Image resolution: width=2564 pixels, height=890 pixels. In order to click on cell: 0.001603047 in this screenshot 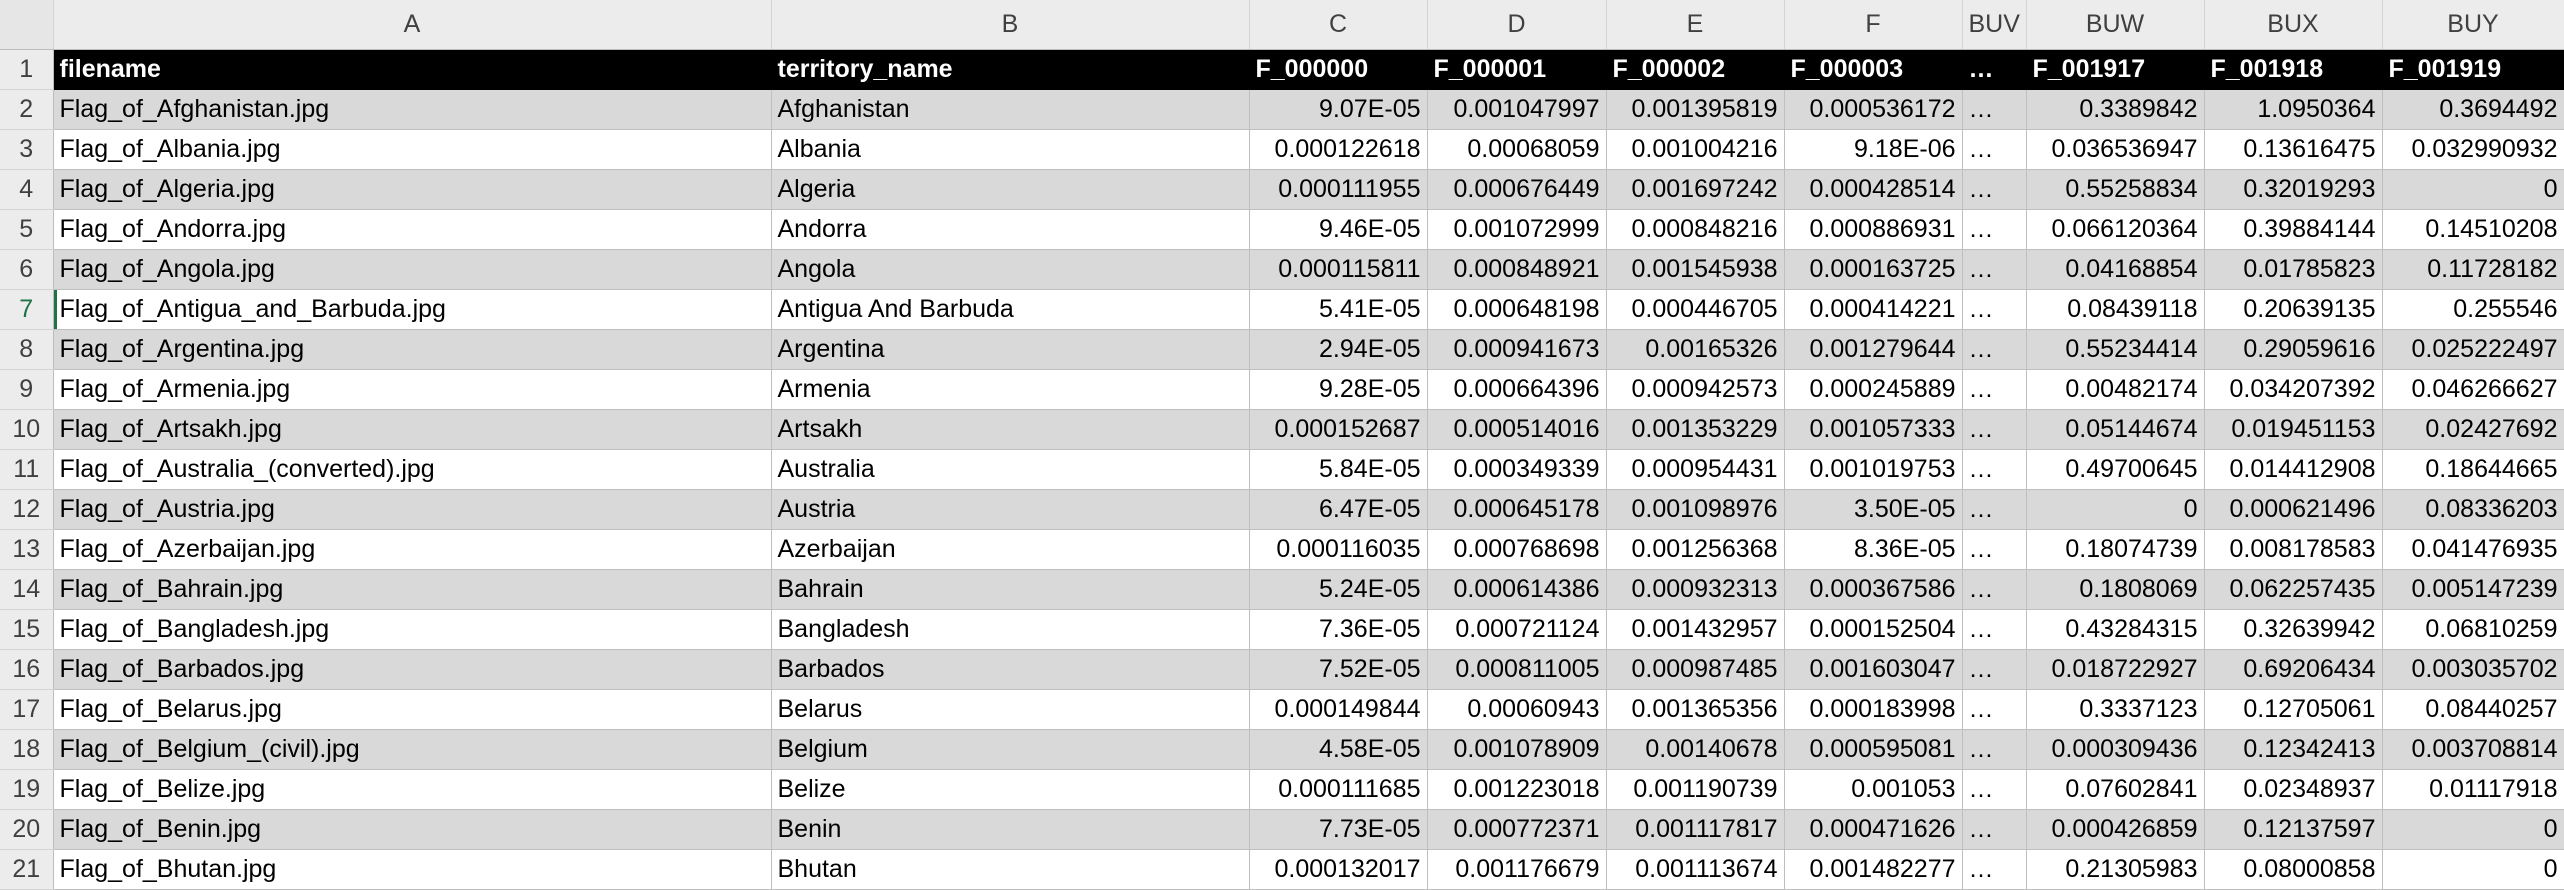, I will do `click(1873, 669)`.